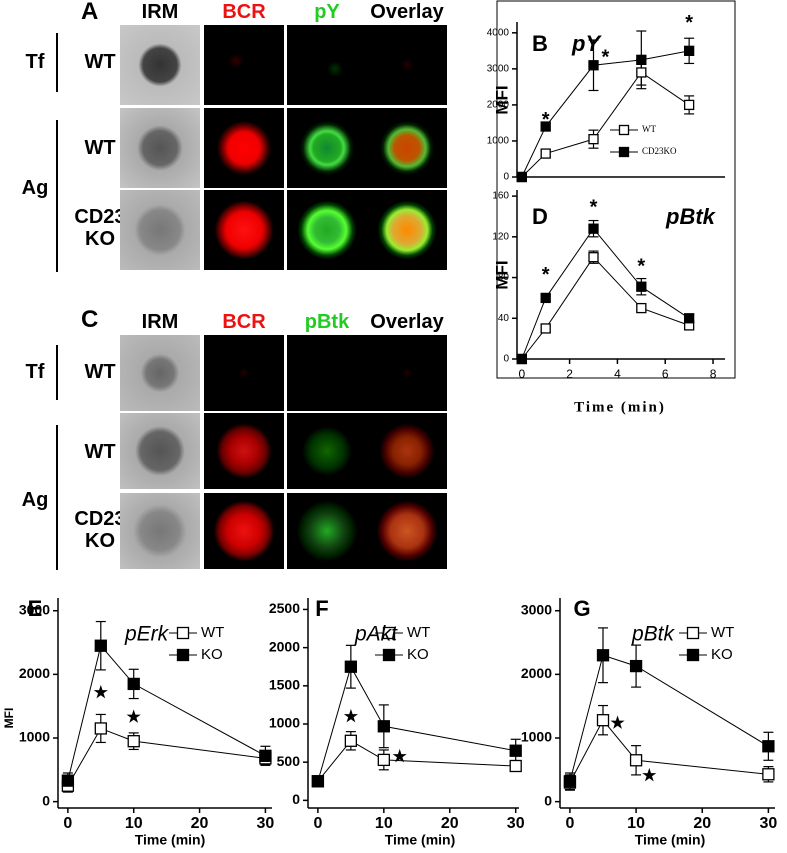 The image size is (787, 853). Describe the element at coordinates (321, 608) in the screenshot. I see `panel-letter: F` at that location.